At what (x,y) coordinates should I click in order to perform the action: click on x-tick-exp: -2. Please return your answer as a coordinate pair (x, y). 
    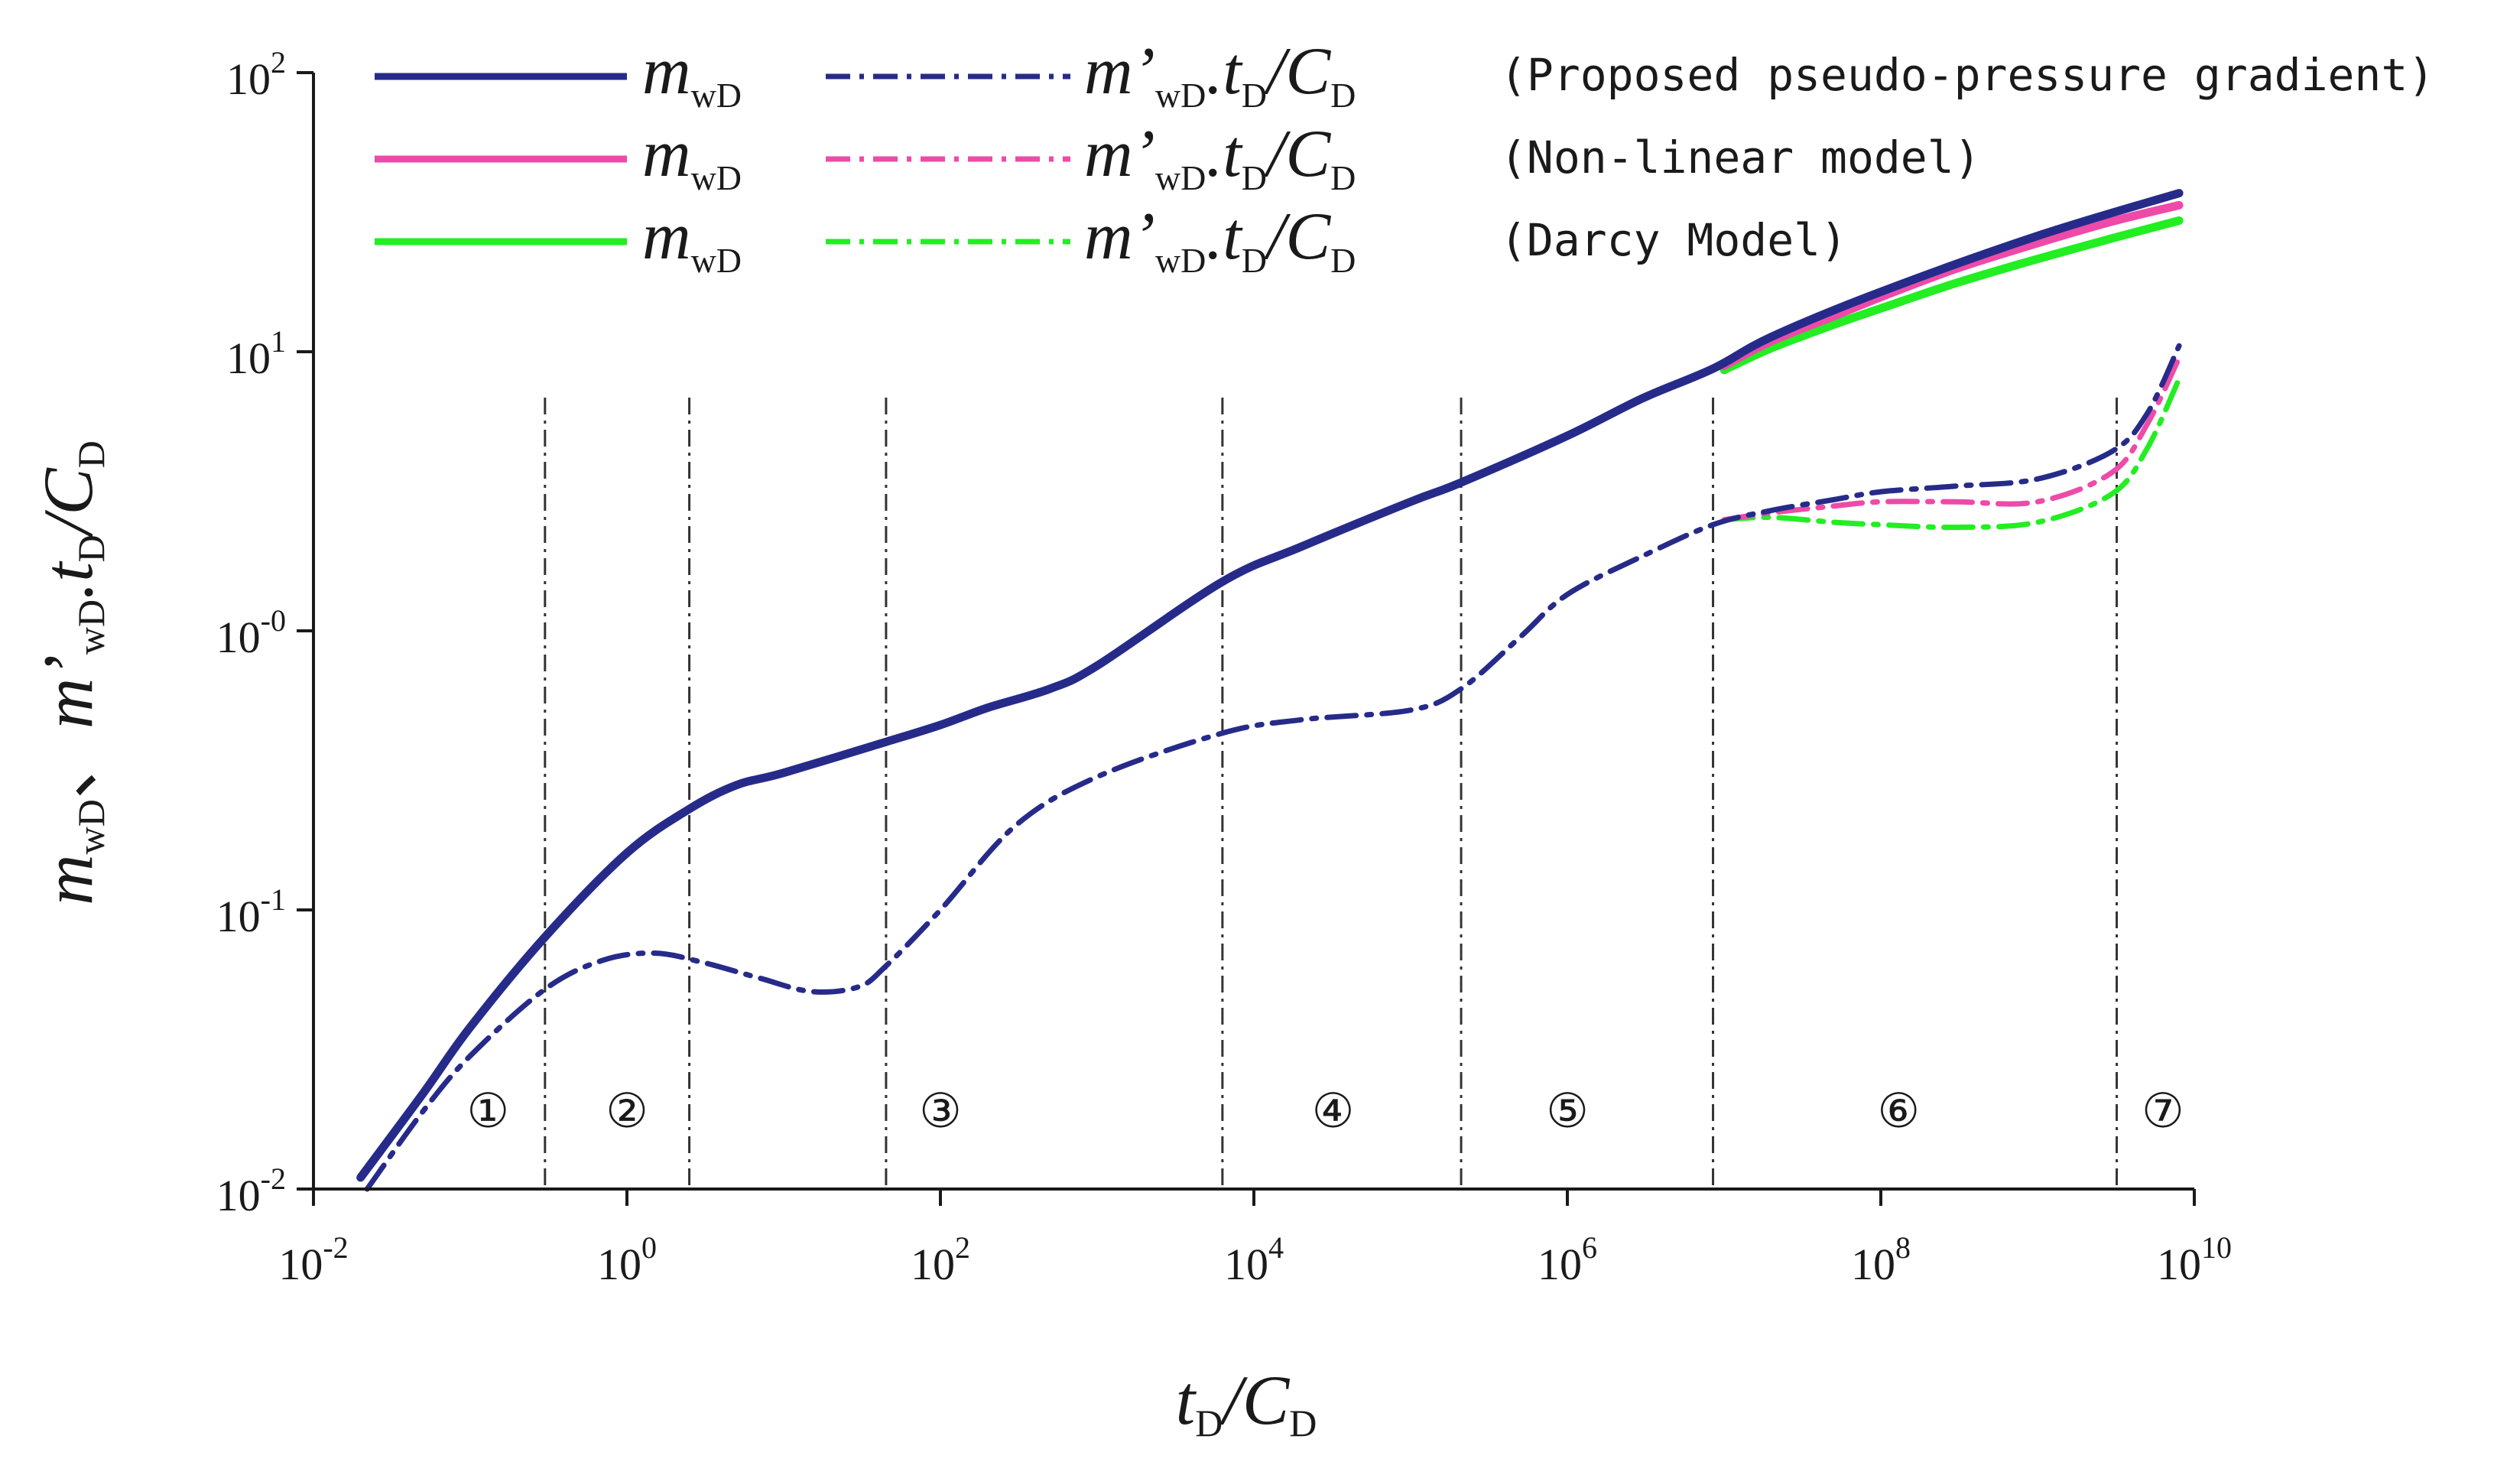
    Looking at the image, I should click on (335, 1247).